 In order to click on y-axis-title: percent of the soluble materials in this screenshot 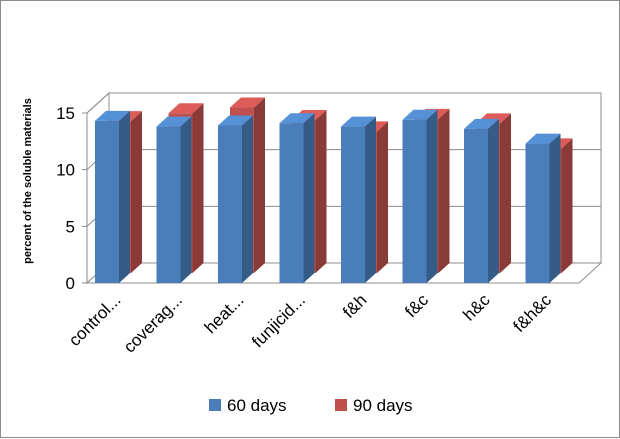, I will do `click(28, 181)`.